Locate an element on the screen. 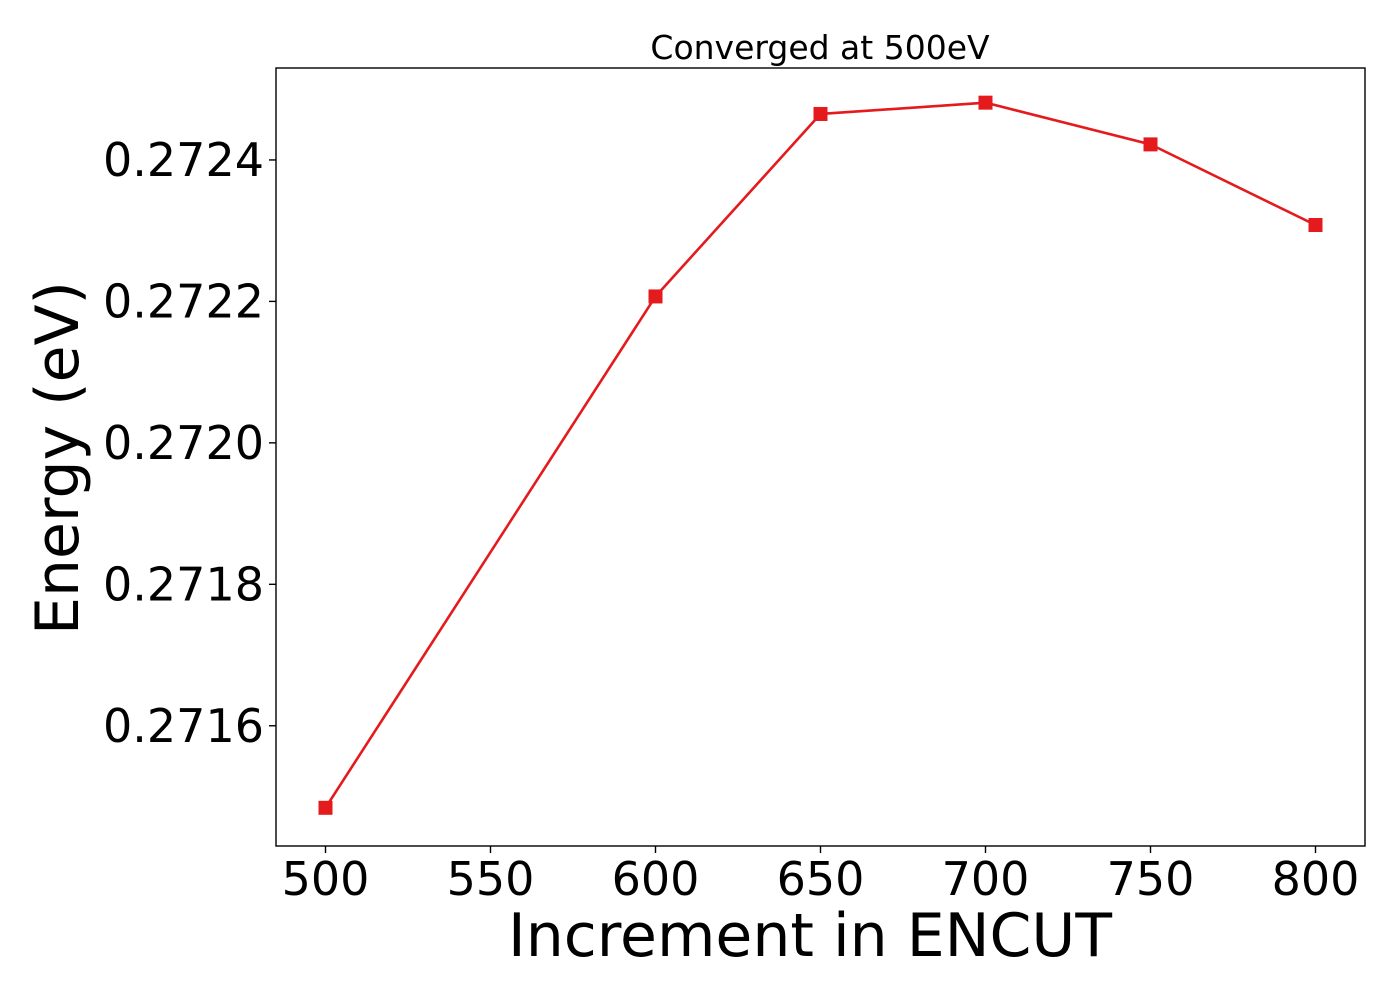 The height and width of the screenshot is (1000, 1400). x-tick-label: 650 is located at coordinates (821, 879).